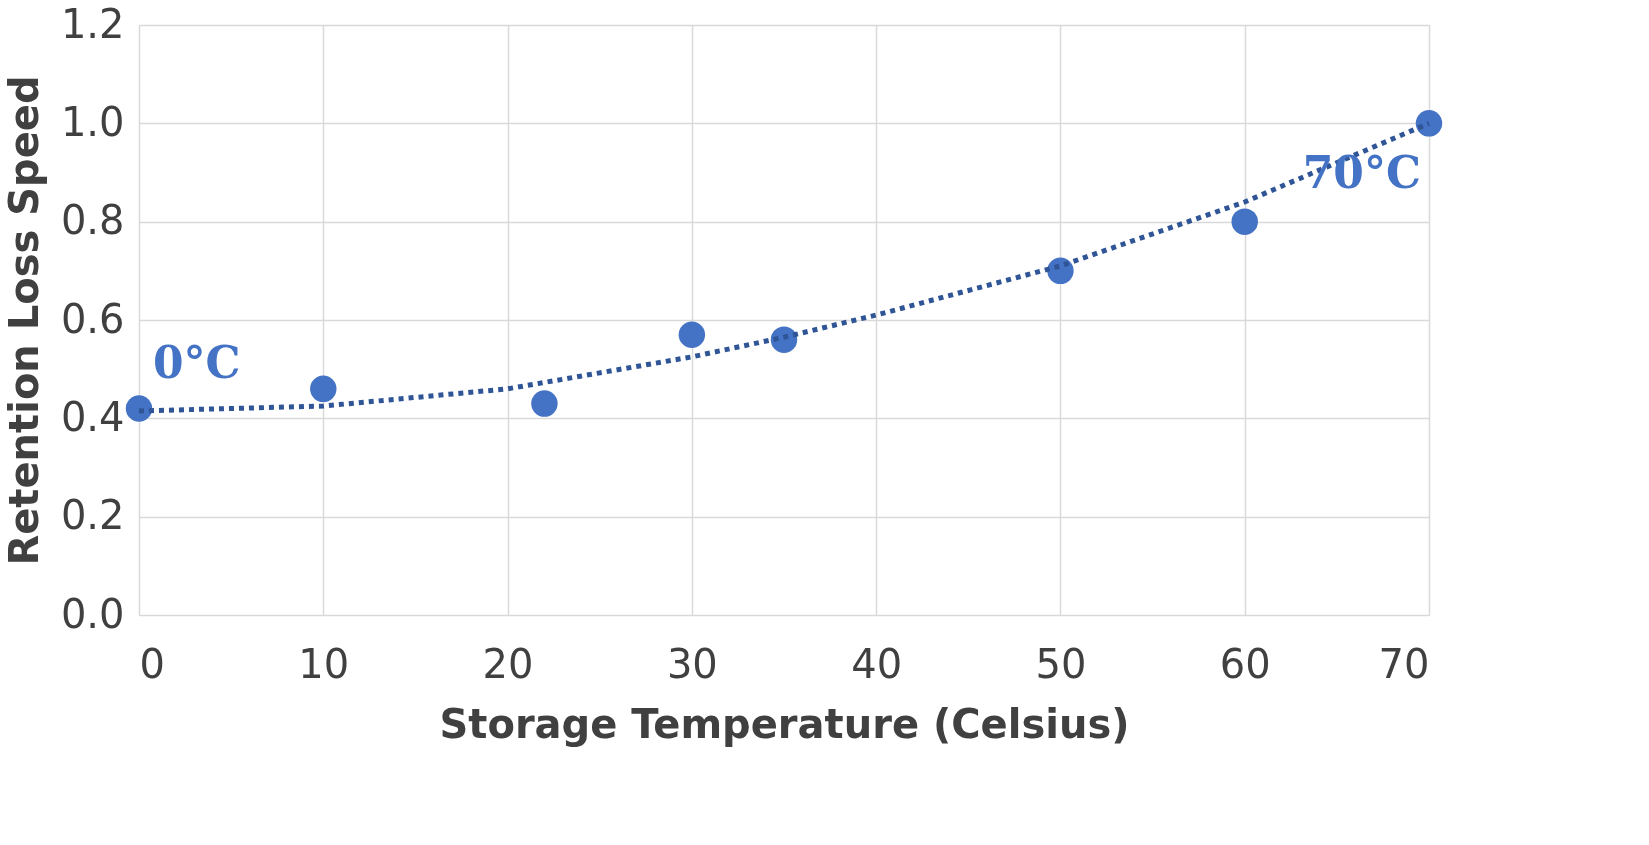 This screenshot has width=1649, height=845. Describe the element at coordinates (784, 723) in the screenshot. I see `x-axis-title: Storage Temperature (Celsius)` at that location.